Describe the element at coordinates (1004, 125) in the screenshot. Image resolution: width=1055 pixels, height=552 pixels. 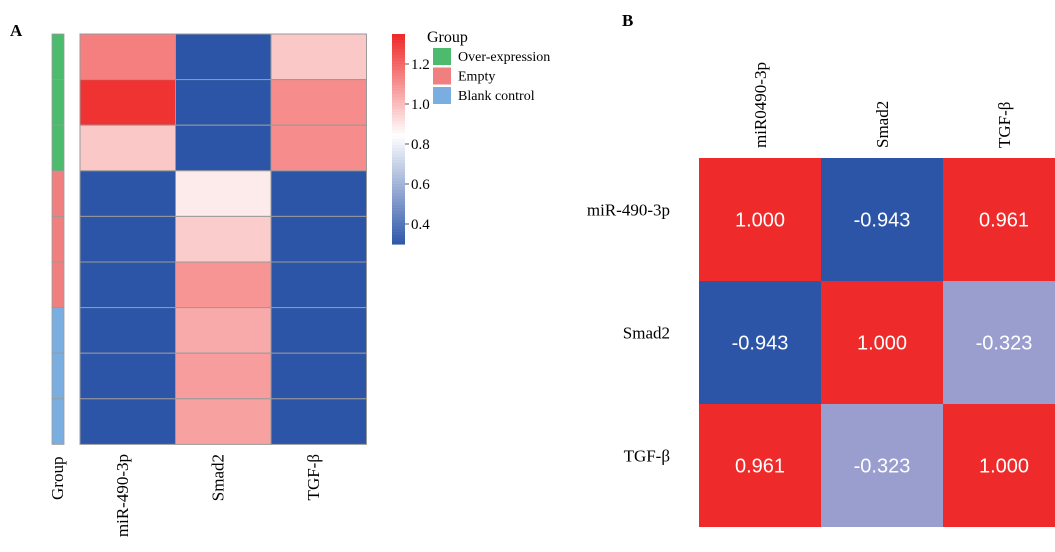
I see `correlation-column-label: TGF-β` at that location.